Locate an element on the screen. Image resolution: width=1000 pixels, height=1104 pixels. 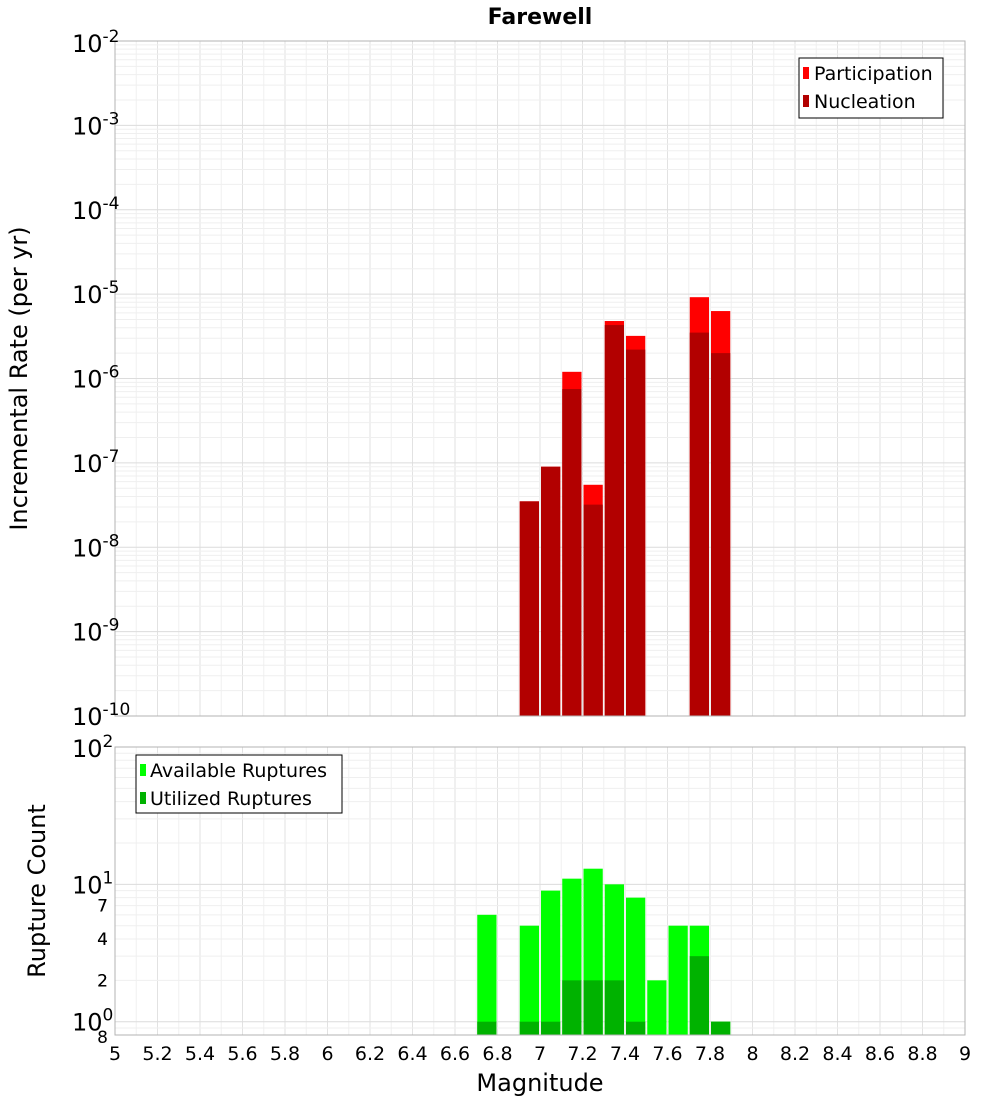
x-tick-label: 5 is located at coordinates (115, 1054).